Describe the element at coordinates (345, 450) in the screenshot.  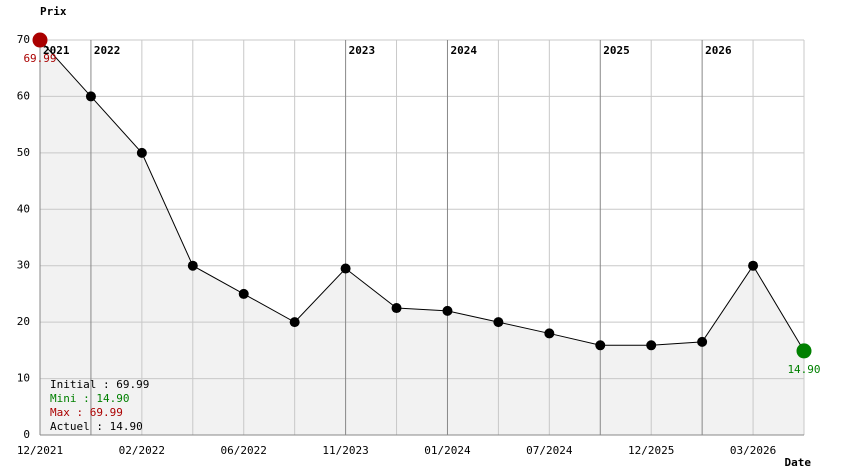
I see `x-tick-label: 11/2023` at that location.